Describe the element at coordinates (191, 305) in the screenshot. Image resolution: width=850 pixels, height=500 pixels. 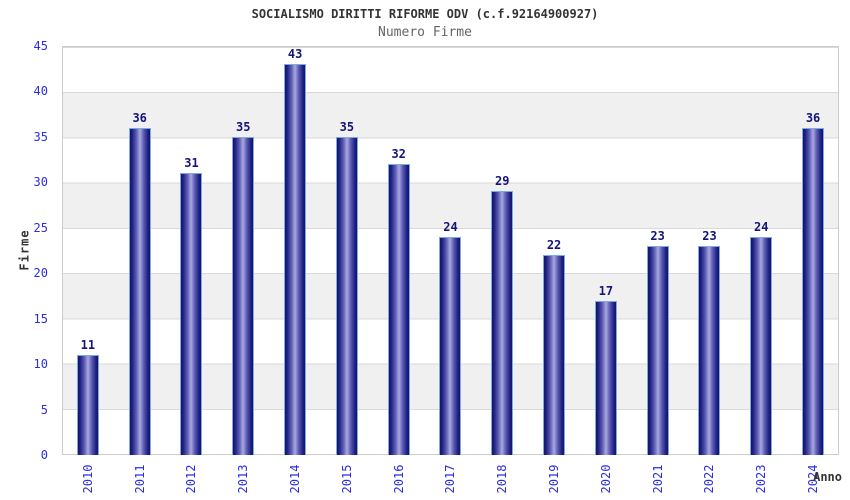
I see `bar-2012: 31` at that location.